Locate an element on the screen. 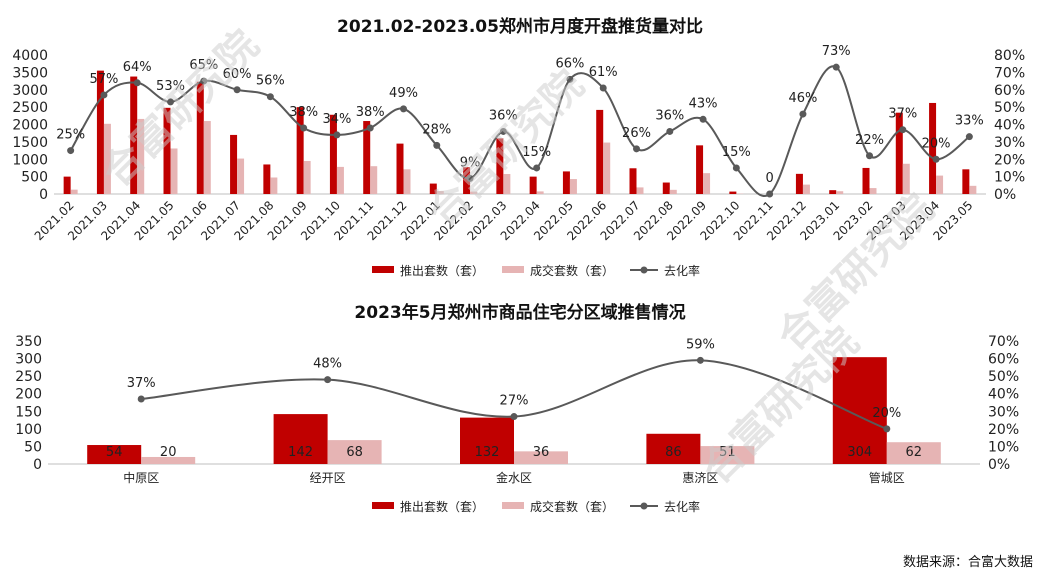  y2-tick-label: 40% is located at coordinates (1009, 126).